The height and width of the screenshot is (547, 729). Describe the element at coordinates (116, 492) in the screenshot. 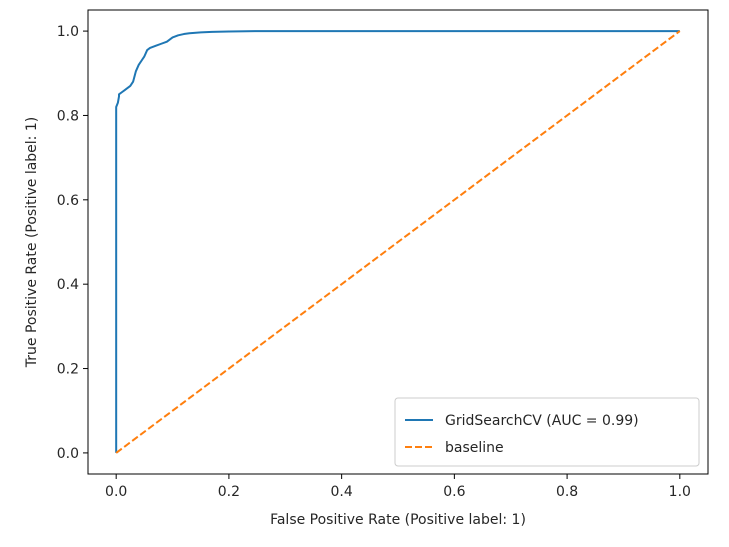

I see `x-tick-label: 0.0` at that location.